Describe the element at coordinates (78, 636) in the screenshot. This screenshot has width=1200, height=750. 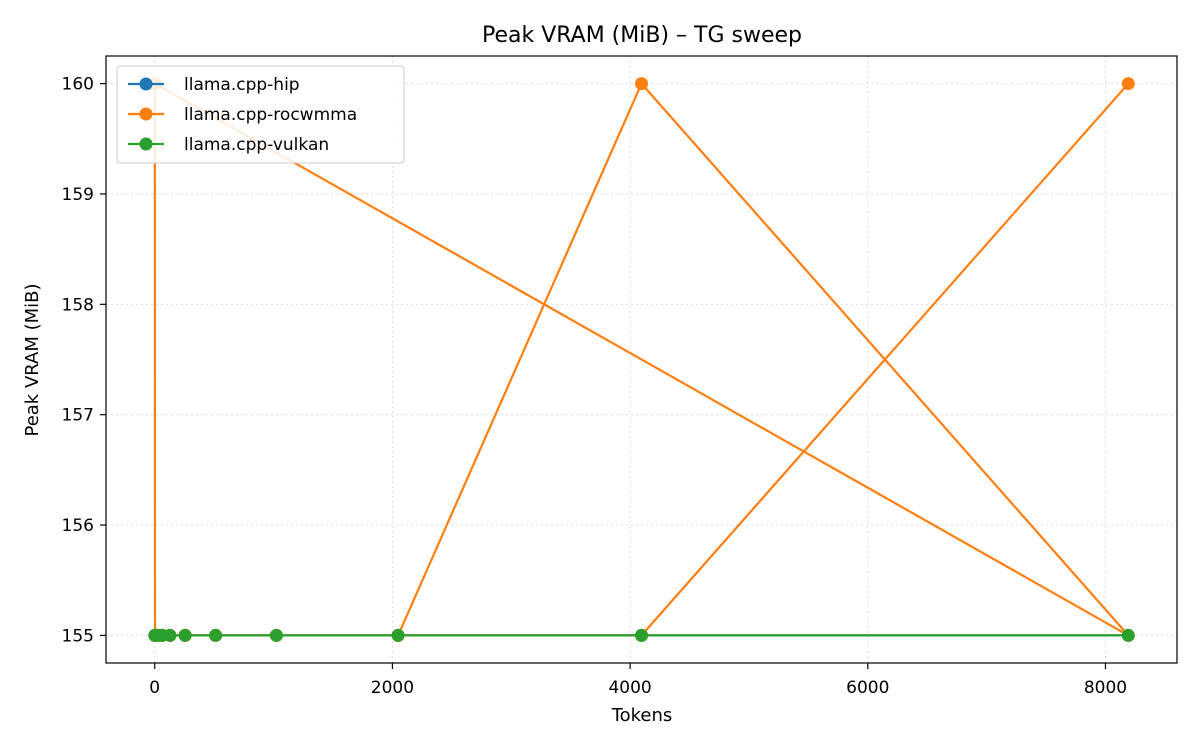
I see `y-tick-label: 155` at that location.